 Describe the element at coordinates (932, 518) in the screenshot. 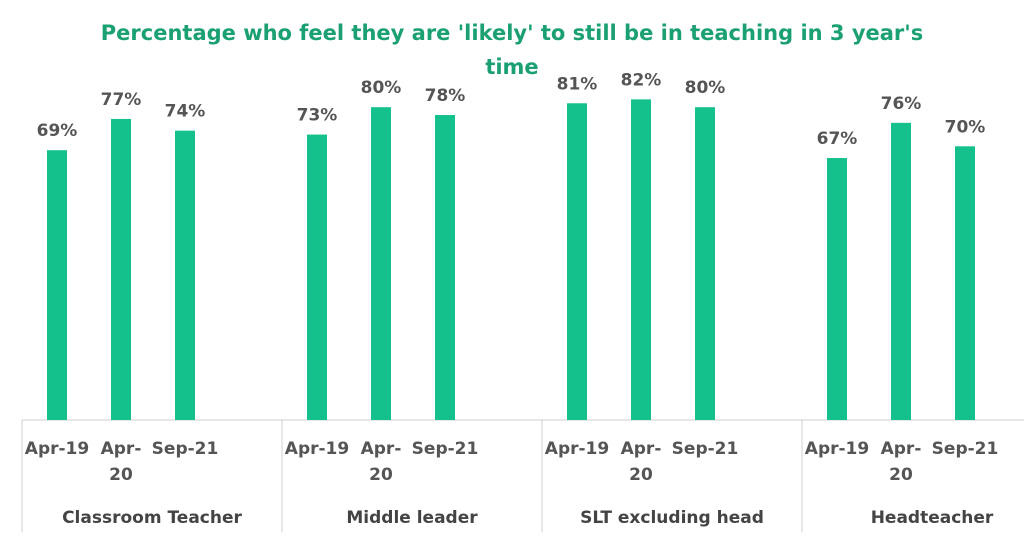

I see `group-label: Headteacher` at that location.